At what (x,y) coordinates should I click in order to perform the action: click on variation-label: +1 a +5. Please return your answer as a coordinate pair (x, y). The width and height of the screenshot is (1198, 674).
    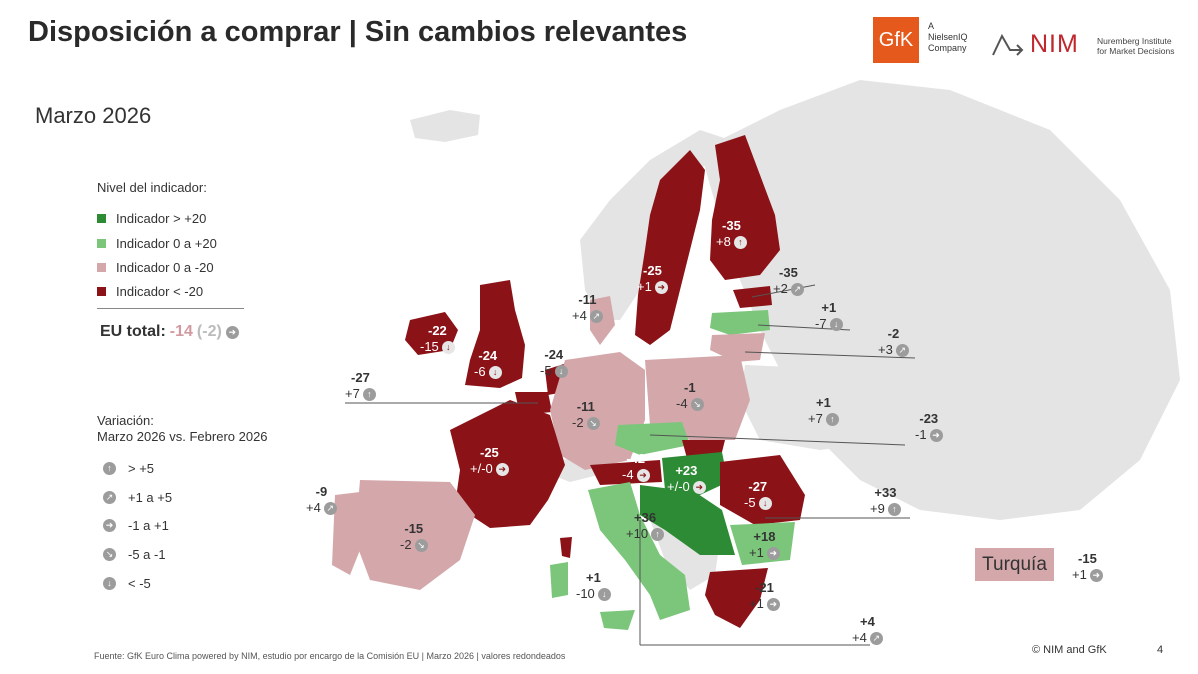
    Looking at the image, I should click on (150, 497).